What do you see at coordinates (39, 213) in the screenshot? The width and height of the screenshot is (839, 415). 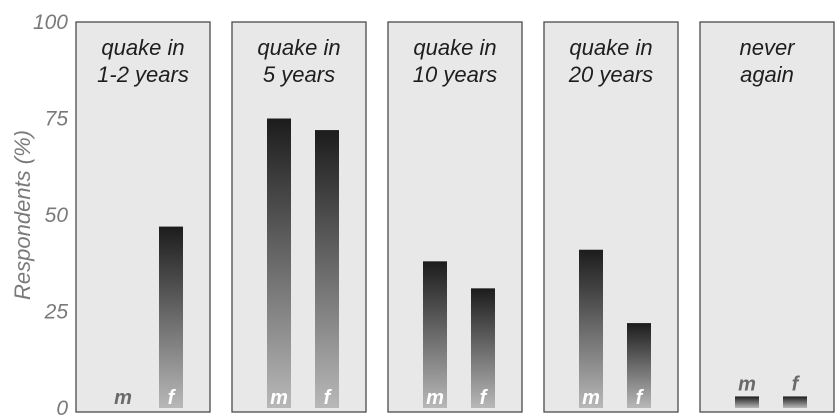 I see `y-axis: 0 25 50 75 100 Respondents (%)` at bounding box center [39, 213].